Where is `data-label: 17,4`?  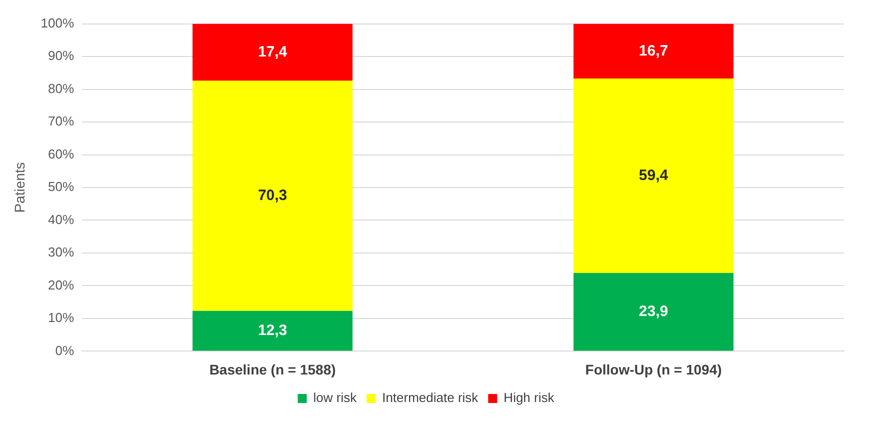 data-label: 17,4 is located at coordinates (273, 51).